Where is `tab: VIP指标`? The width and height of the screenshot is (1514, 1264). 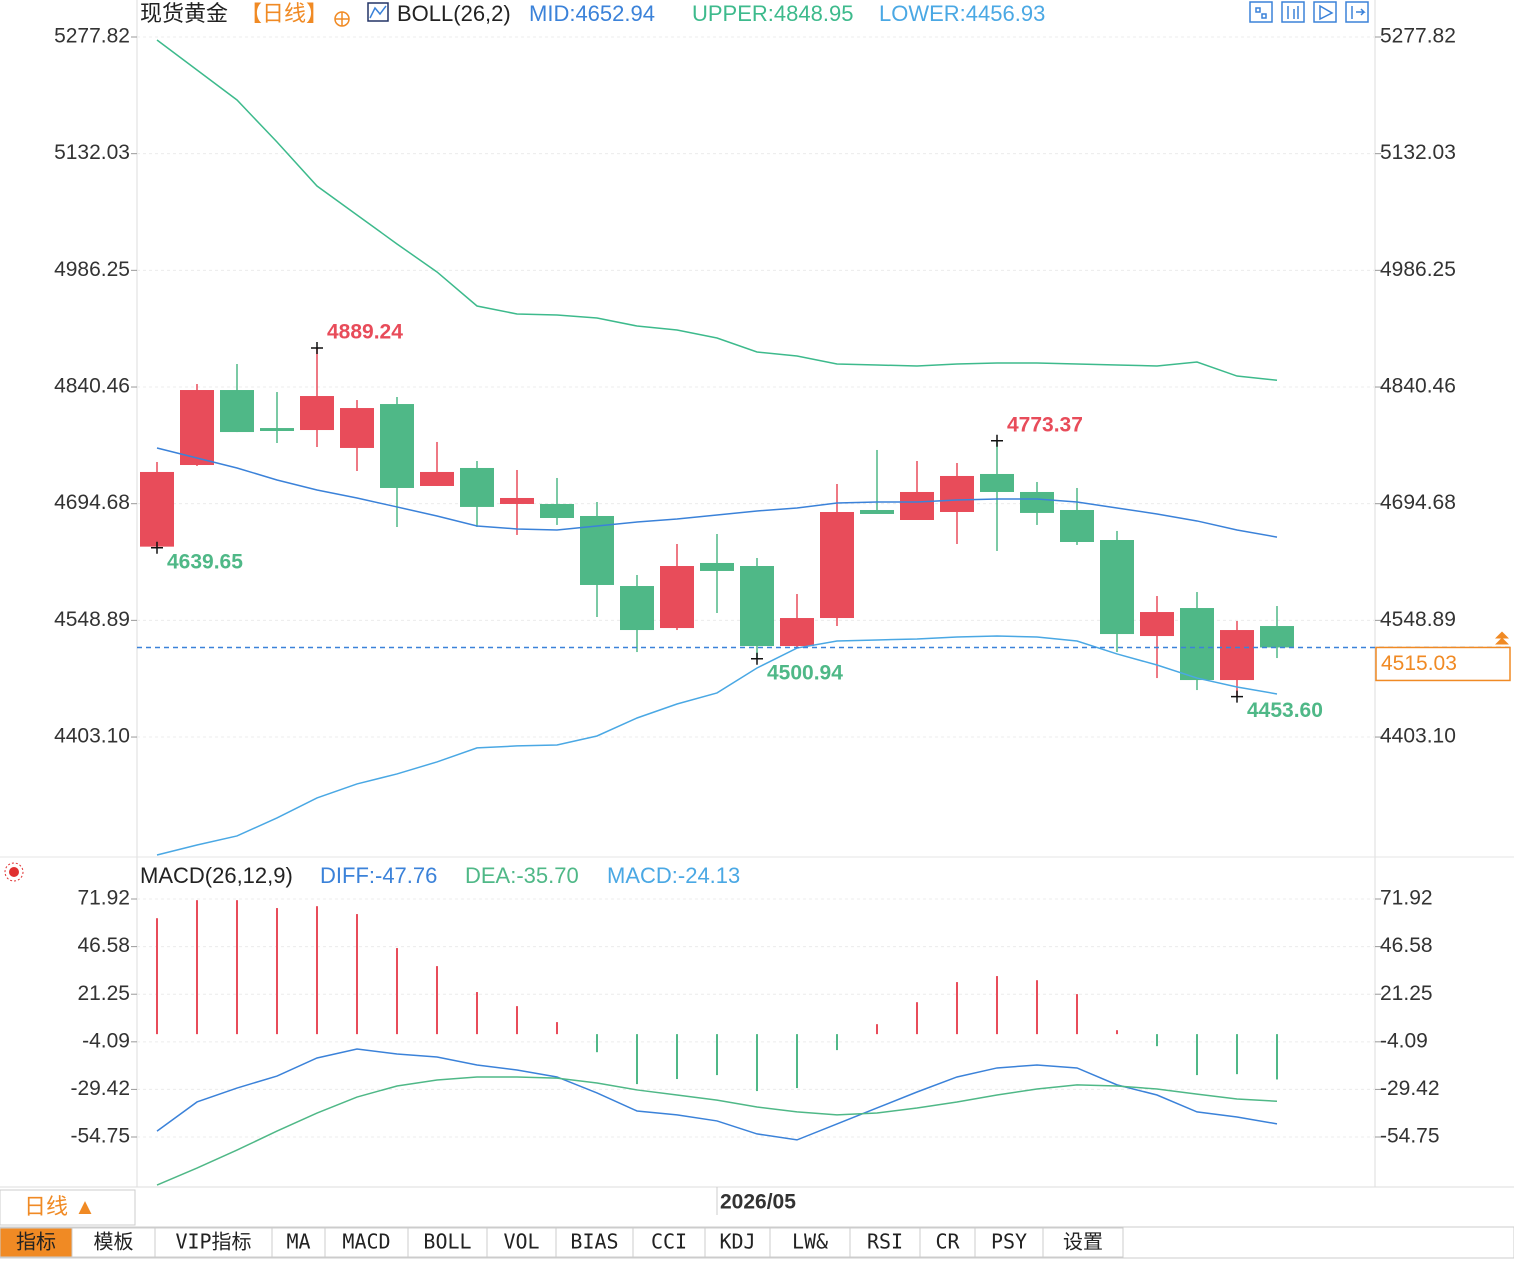 tab: VIP指标 is located at coordinates (213, 1242).